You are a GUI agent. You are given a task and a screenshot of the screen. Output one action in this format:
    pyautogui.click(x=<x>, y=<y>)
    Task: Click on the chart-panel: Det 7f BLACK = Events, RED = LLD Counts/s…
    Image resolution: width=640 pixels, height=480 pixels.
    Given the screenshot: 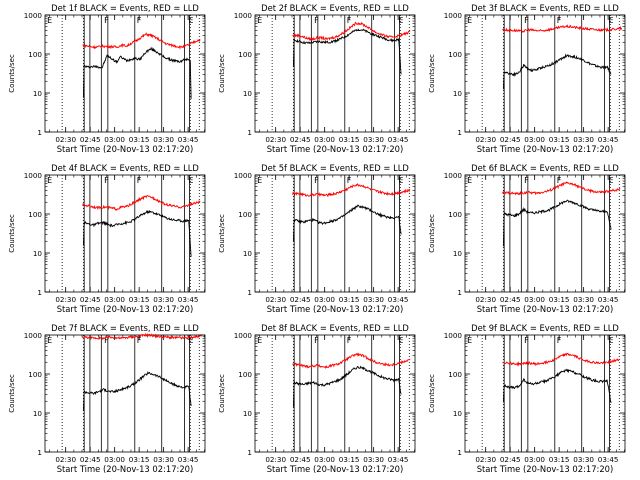 What is the action you would take?
    pyautogui.click(x=107, y=398)
    